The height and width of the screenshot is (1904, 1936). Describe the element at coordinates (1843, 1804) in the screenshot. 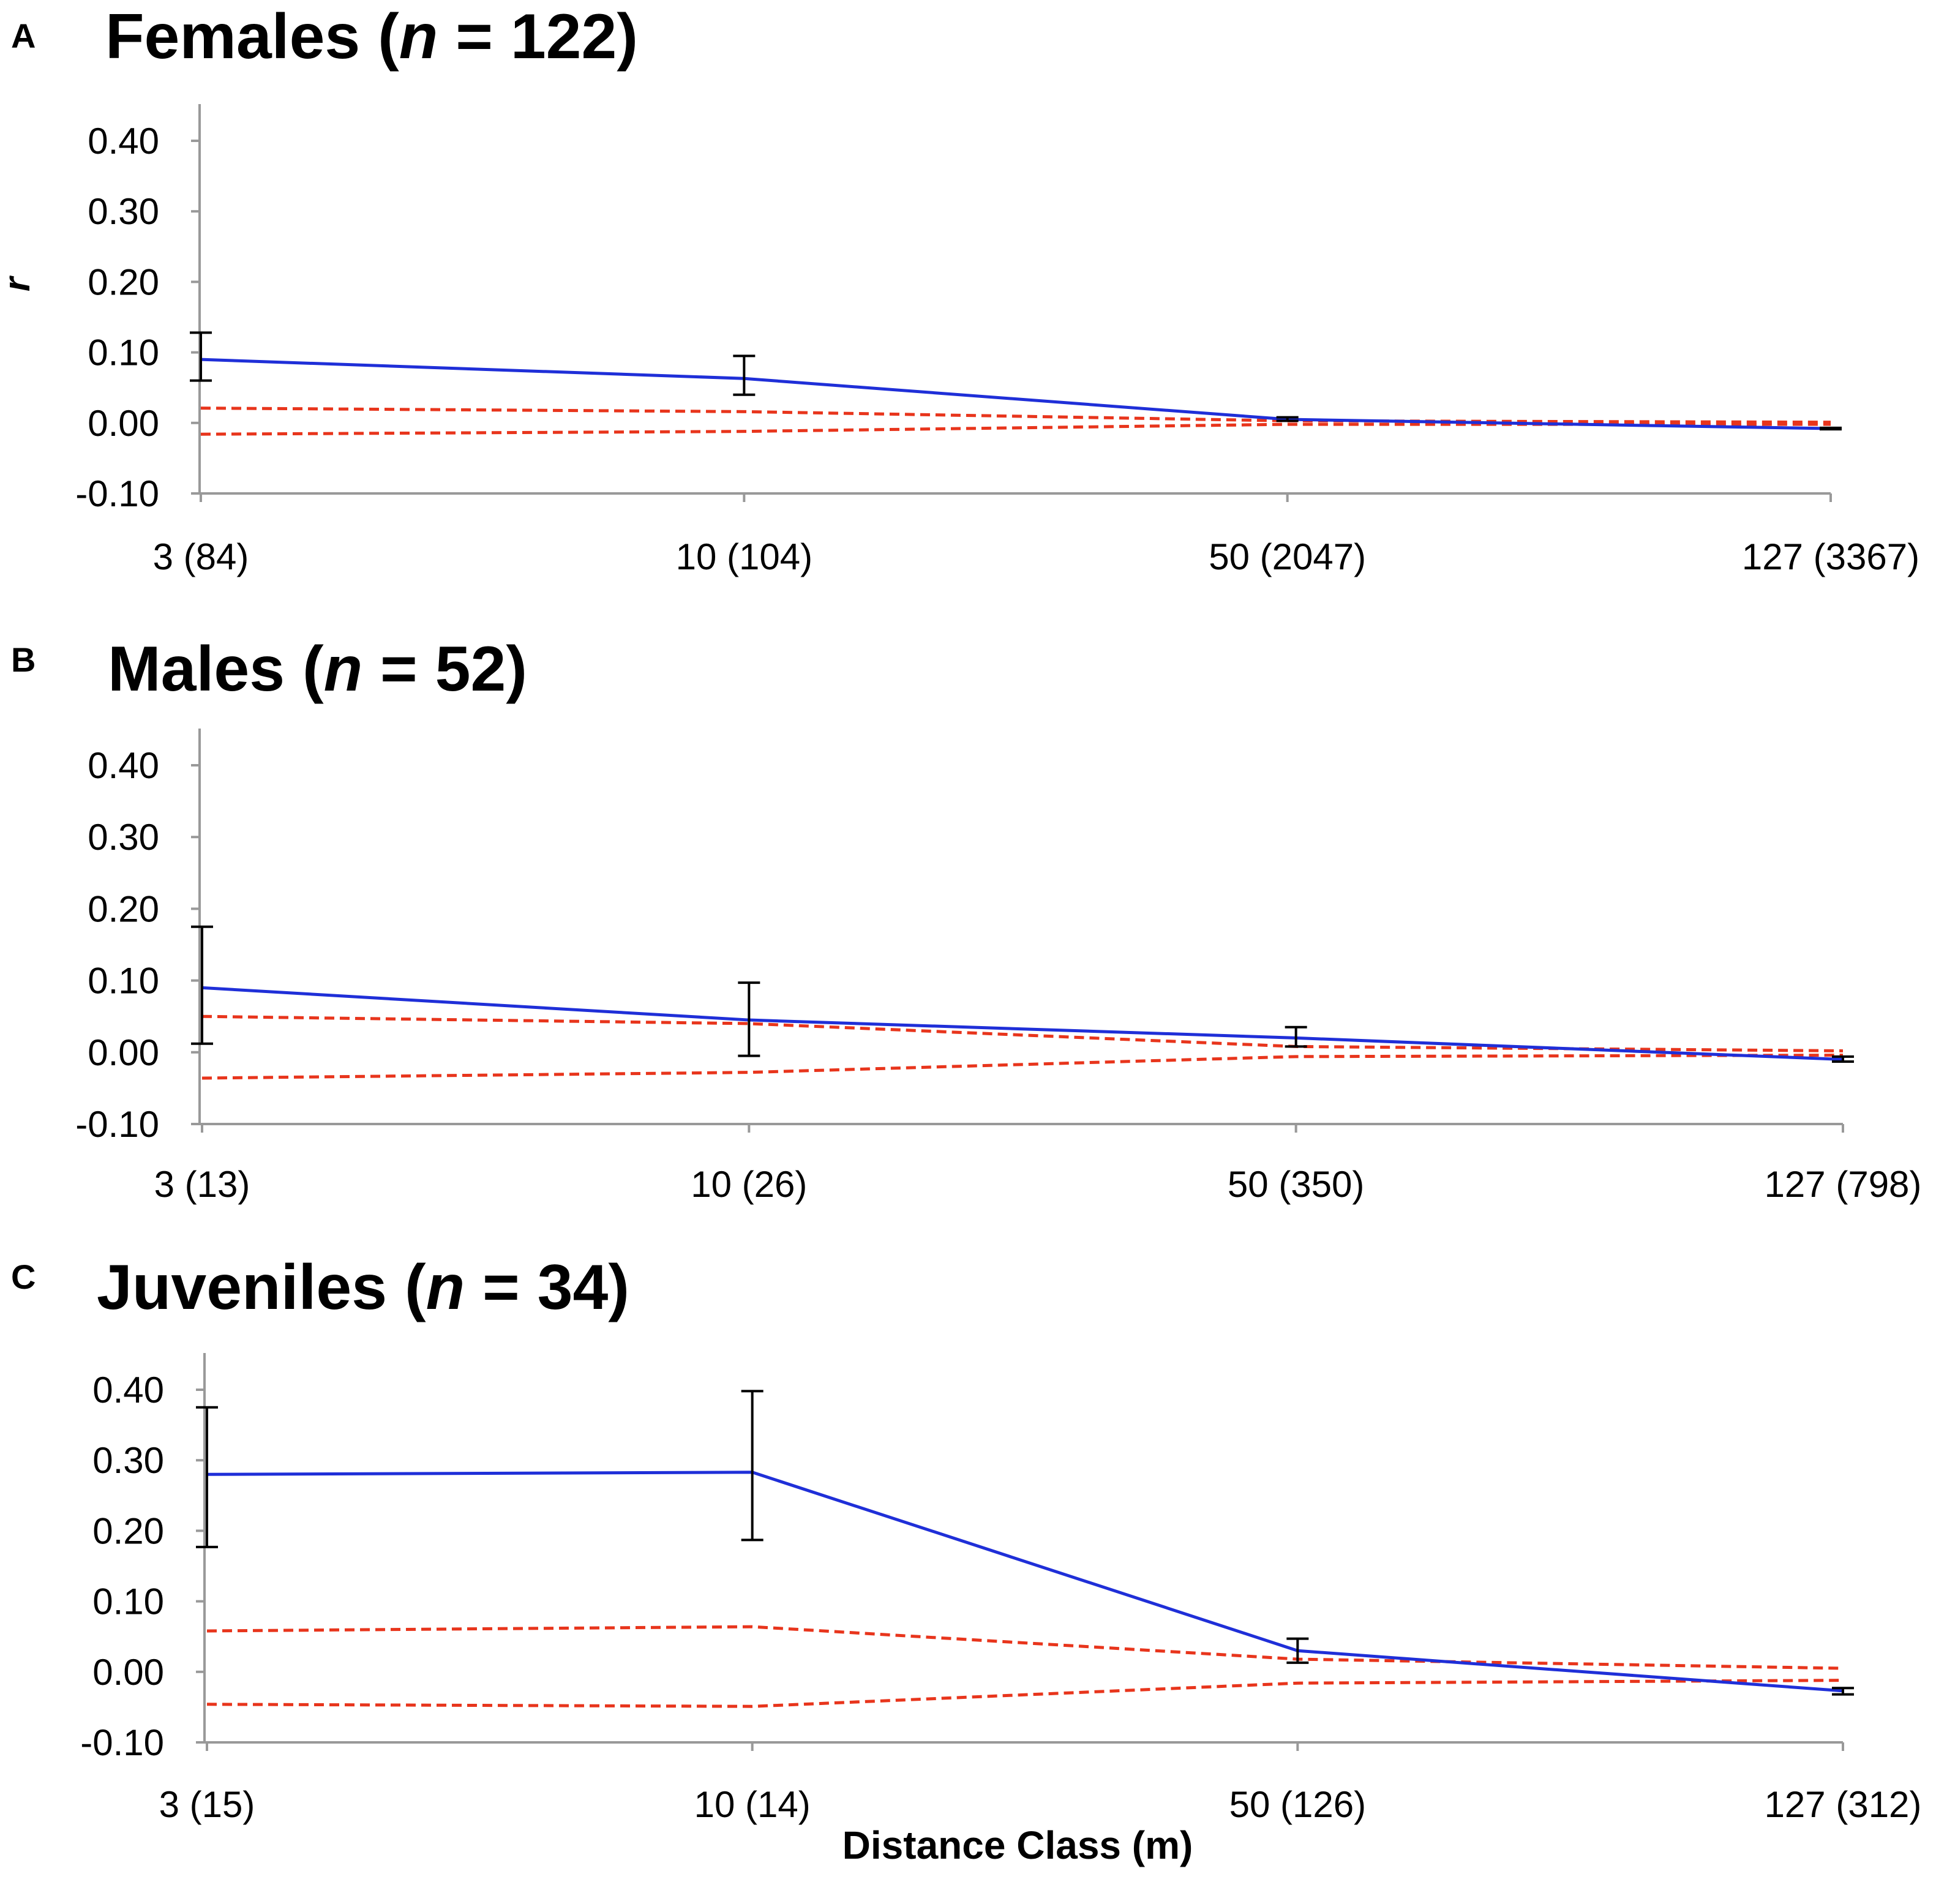

I see `x-tick-label: 127 (312)` at that location.